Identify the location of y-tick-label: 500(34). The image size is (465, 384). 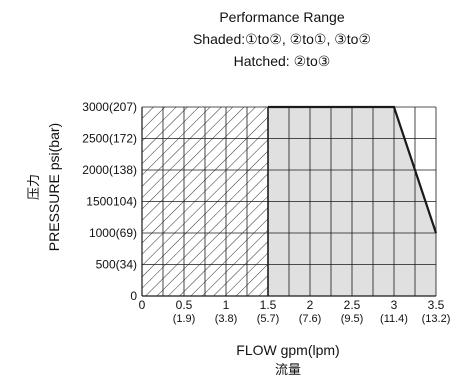
(116, 265).